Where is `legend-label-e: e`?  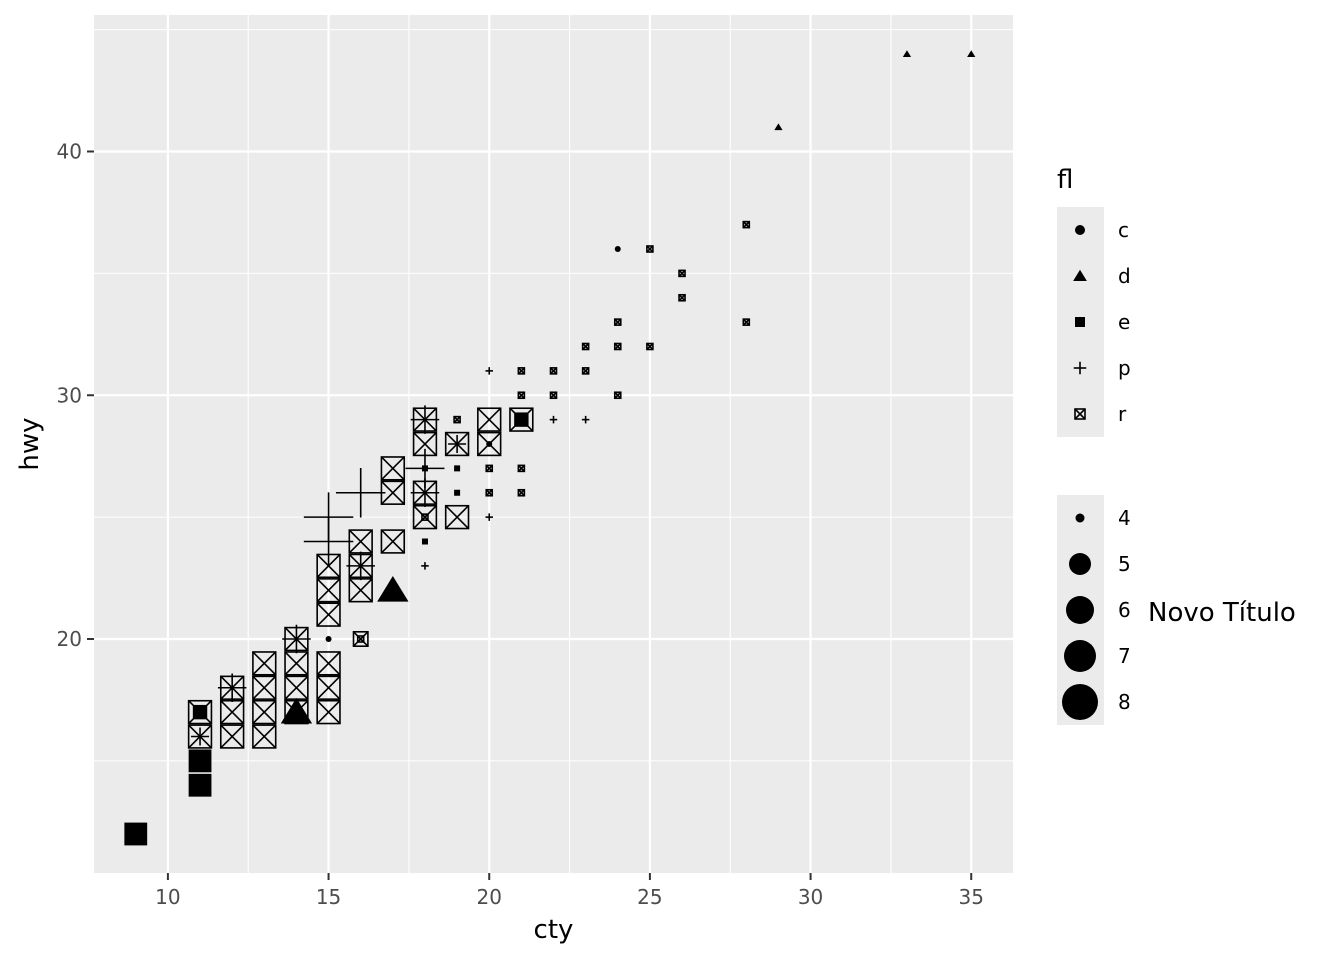
legend-label-e: e is located at coordinates (1124, 322).